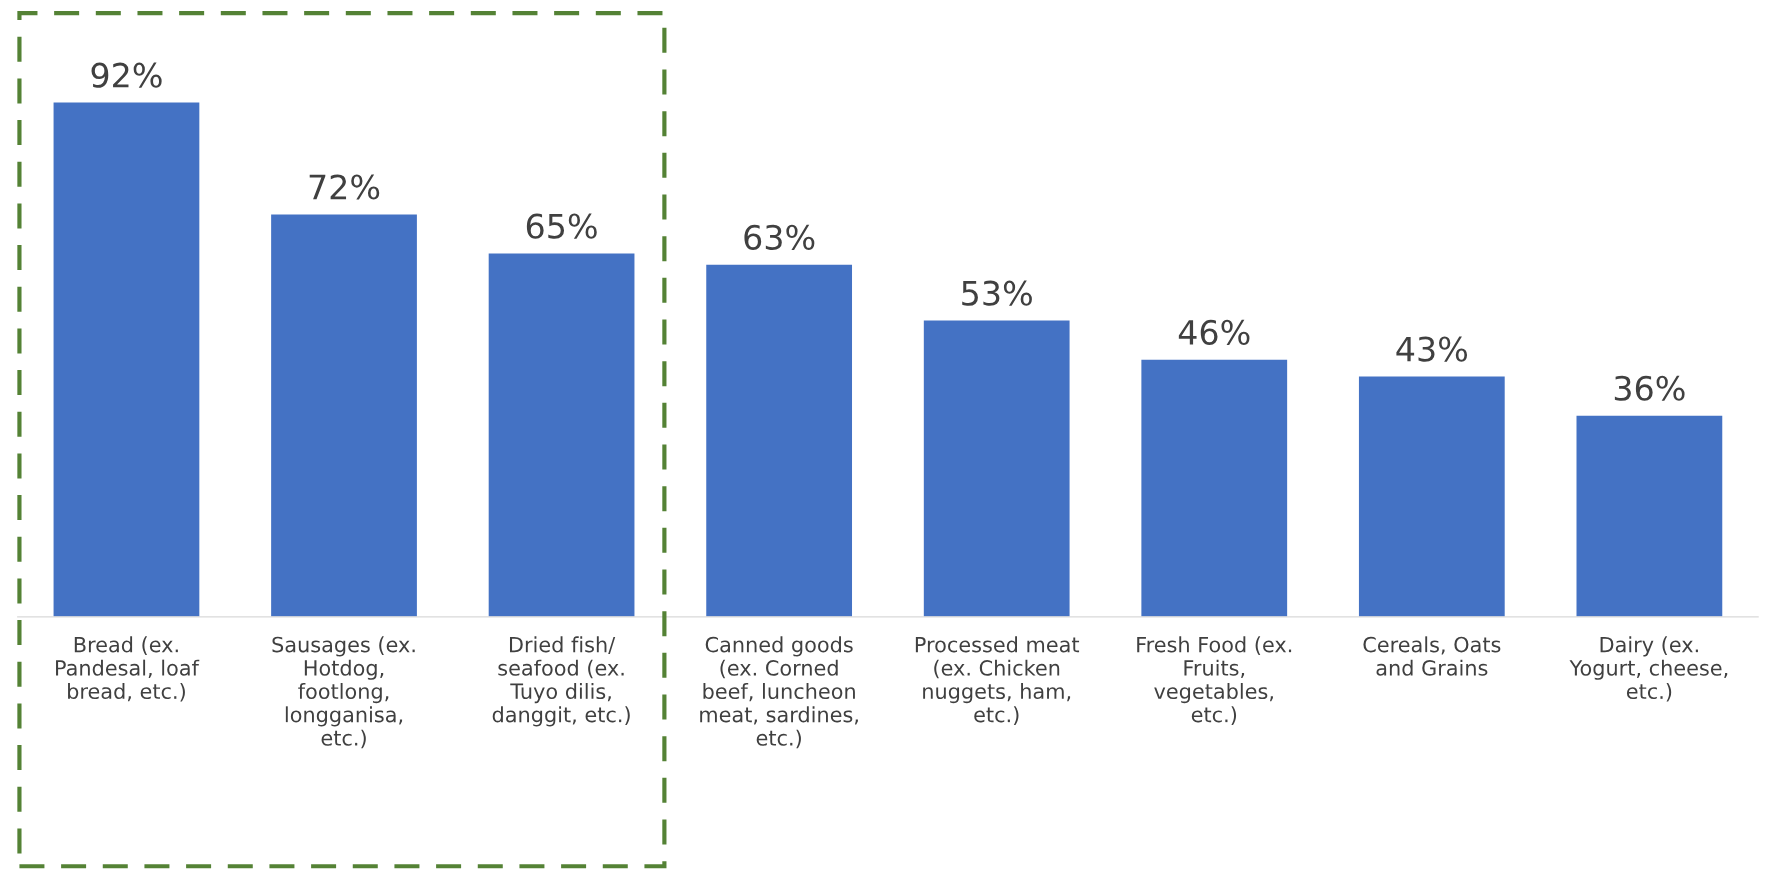 The width and height of the screenshot is (1767, 875). I want to click on data-label: 53%, so click(997, 293).